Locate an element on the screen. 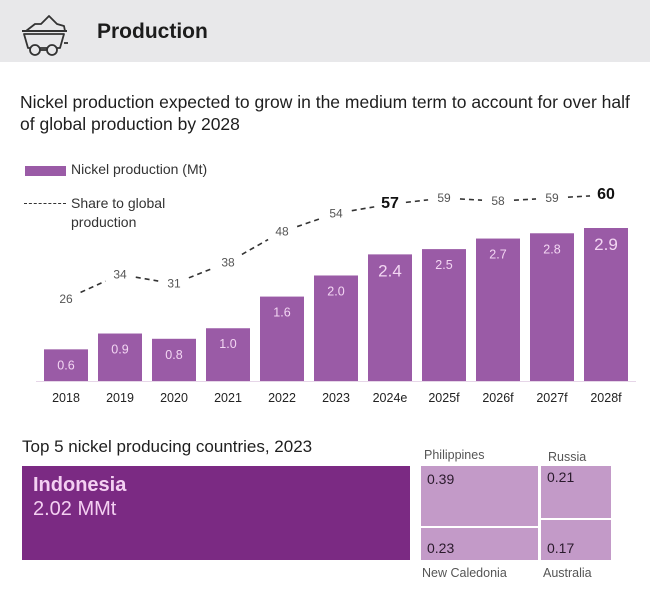 Image resolution: width=650 pixels, height=593 pixels. share-value-label: 48 is located at coordinates (282, 232).